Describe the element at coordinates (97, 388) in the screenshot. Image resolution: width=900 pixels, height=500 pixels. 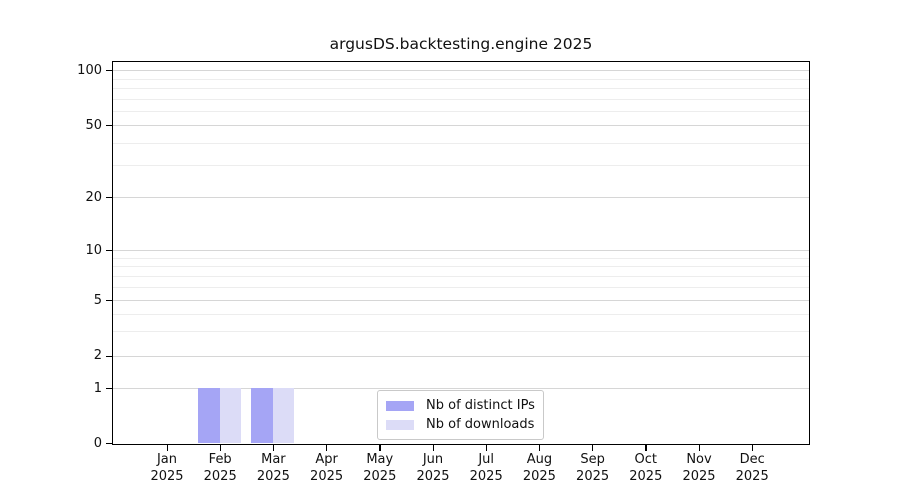
I see `y-tick-label: 1` at that location.